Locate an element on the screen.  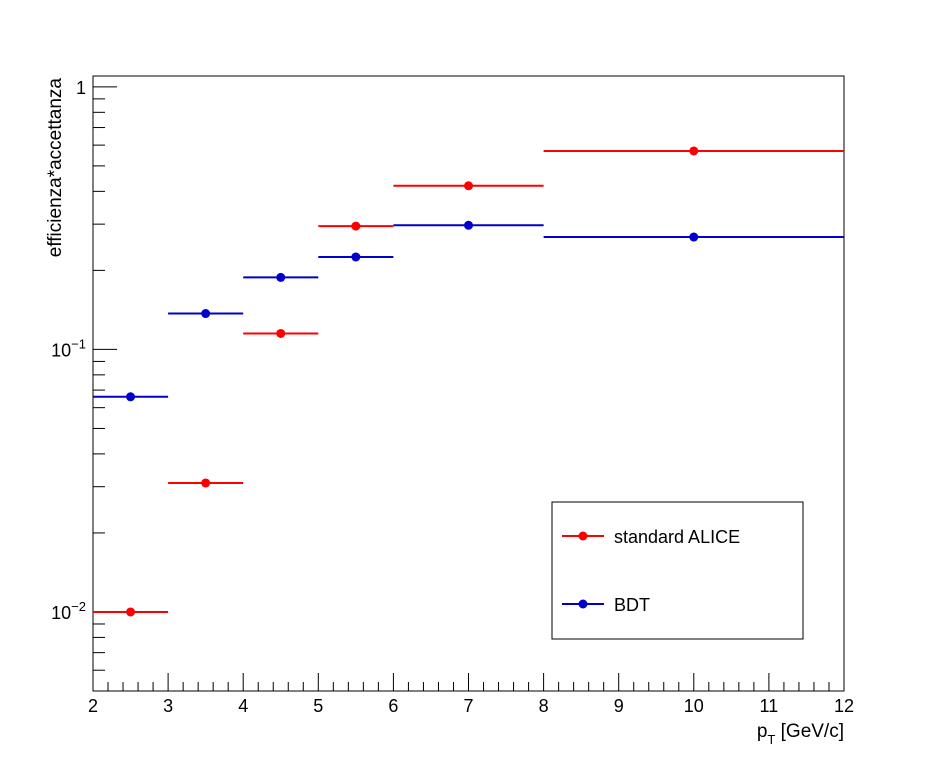
x-axis-label-subscript: T is located at coordinates (771, 739).